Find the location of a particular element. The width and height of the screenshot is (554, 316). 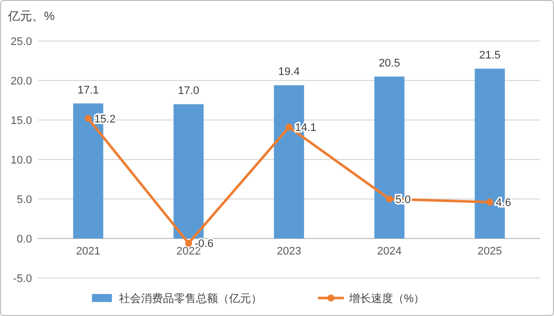

data-label: 17.0 is located at coordinates (189, 91).